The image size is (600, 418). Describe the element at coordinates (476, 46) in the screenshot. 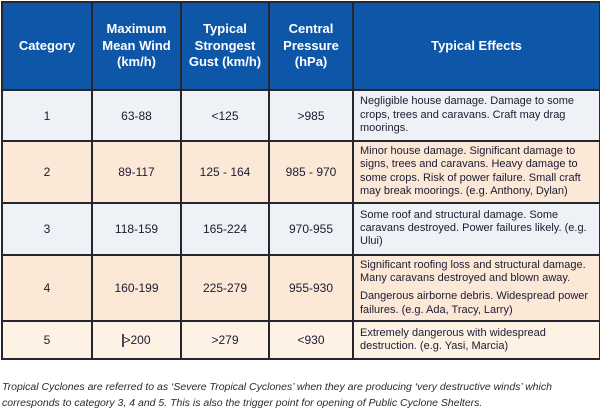

I see `header-typical-effects: Typical Effects` at that location.